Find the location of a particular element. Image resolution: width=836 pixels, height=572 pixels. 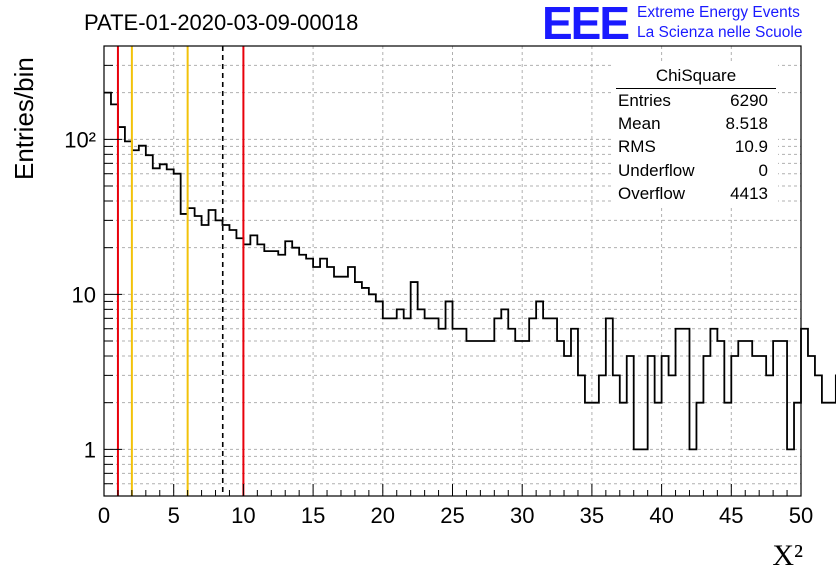

x-axis: 0 5 10 15 20 25 30 35 40 45 50 is located at coordinates (455, 506).